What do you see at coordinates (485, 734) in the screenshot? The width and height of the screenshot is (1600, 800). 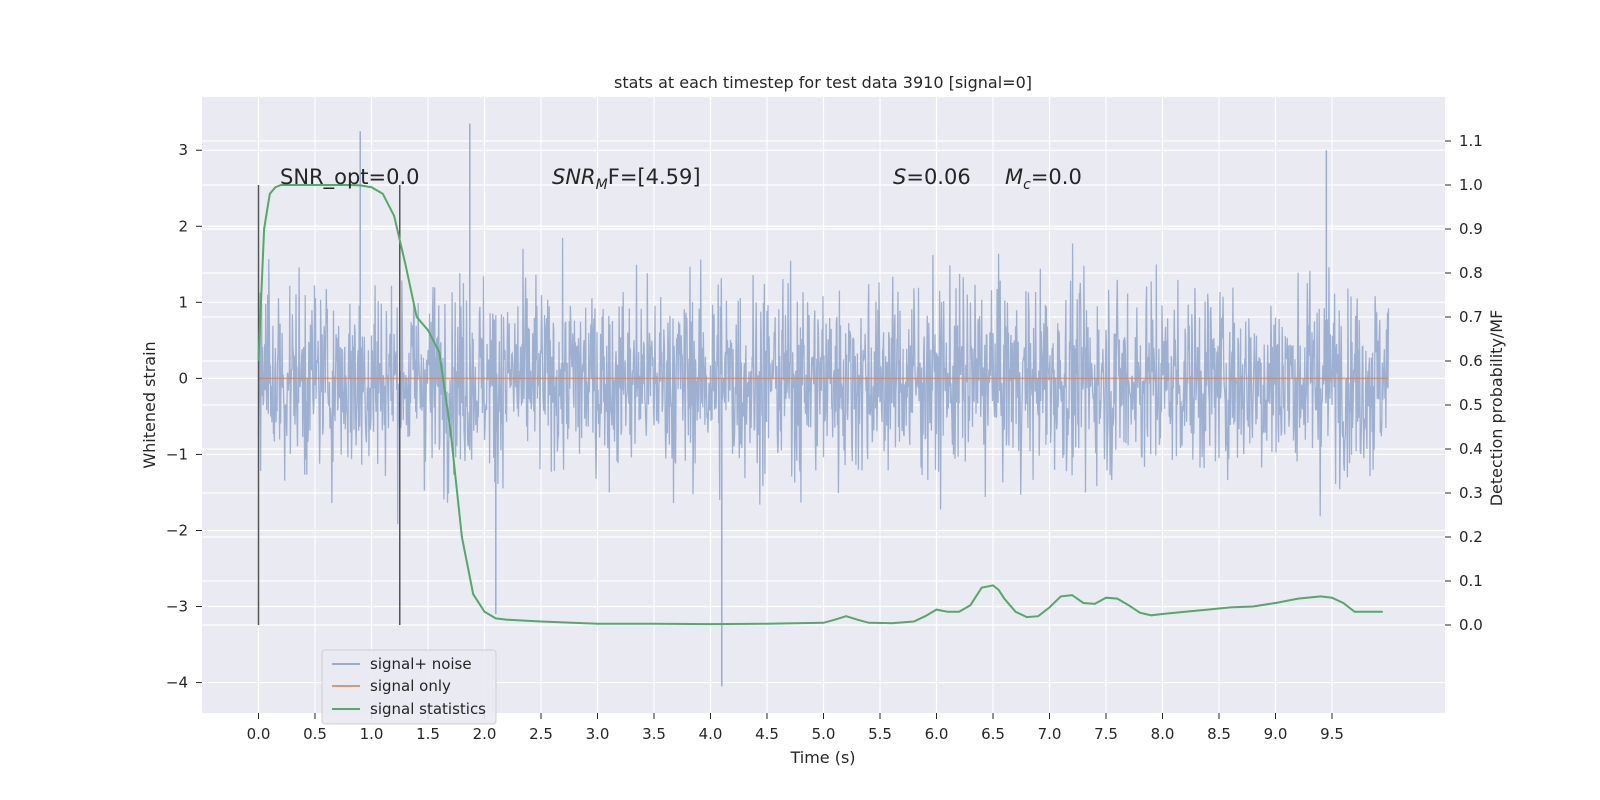 I see `x-tick-label: 2.0` at bounding box center [485, 734].